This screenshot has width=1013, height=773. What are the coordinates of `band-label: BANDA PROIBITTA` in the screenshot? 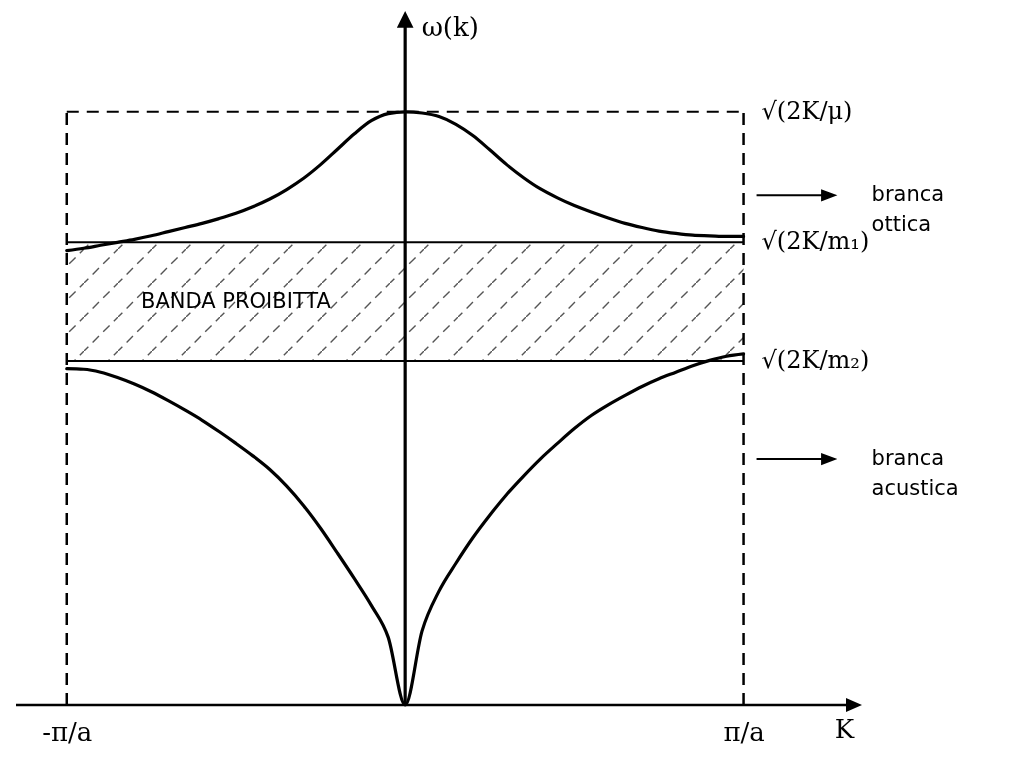 It's located at (236, 300).